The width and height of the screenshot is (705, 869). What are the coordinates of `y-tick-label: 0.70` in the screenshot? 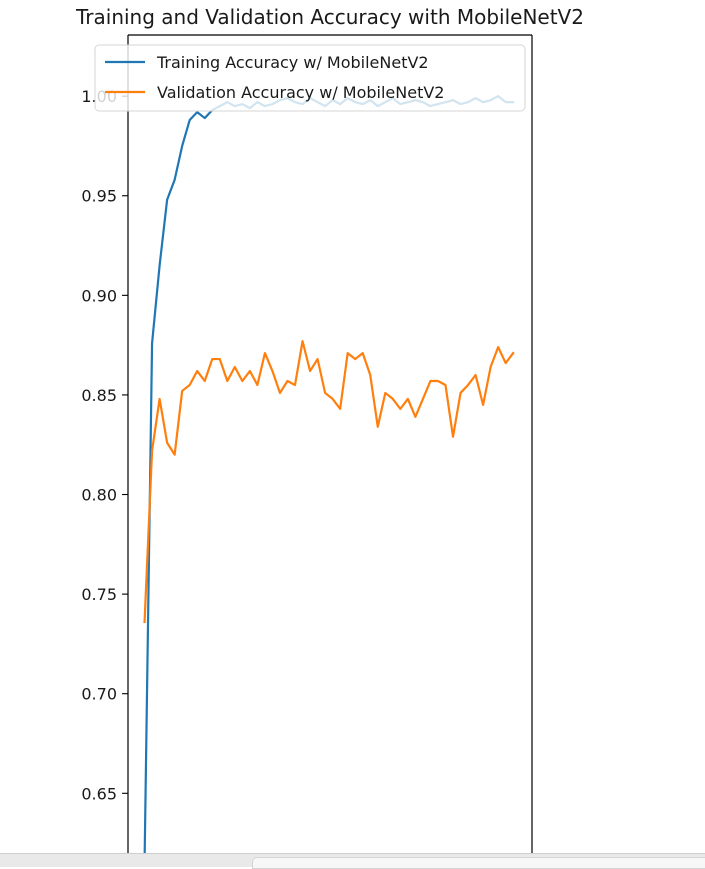 It's located at (99, 694).